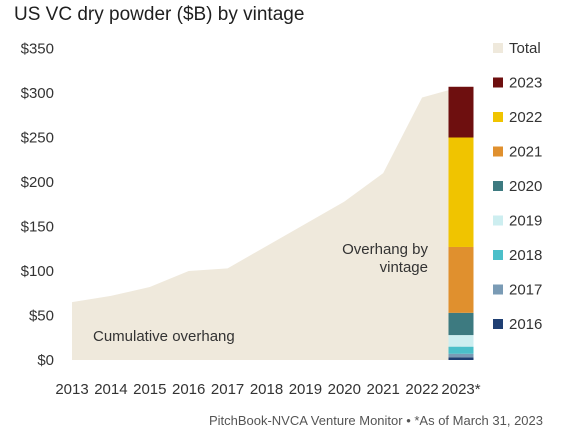 Image resolution: width=561 pixels, height=437 pixels. I want to click on legend-label-2023: 2023, so click(525, 83).